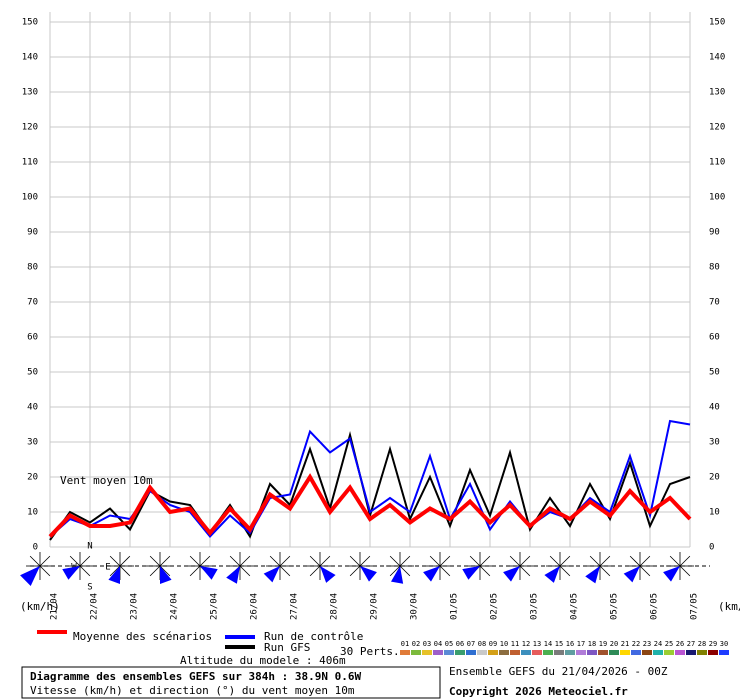 The width and height of the screenshot is (740, 700). Describe the element at coordinates (32, 513) in the screenshot. I see `y-tick-label: 10` at that location.